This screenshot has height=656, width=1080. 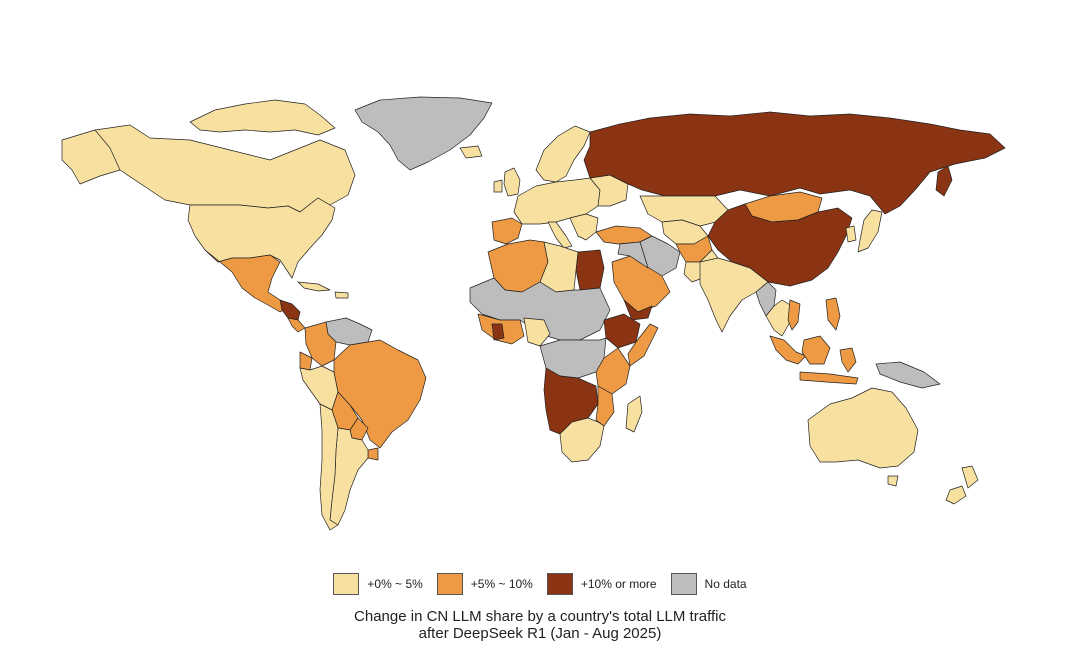 What do you see at coordinates (870, 231) in the screenshot?
I see `region-japan` at bounding box center [870, 231].